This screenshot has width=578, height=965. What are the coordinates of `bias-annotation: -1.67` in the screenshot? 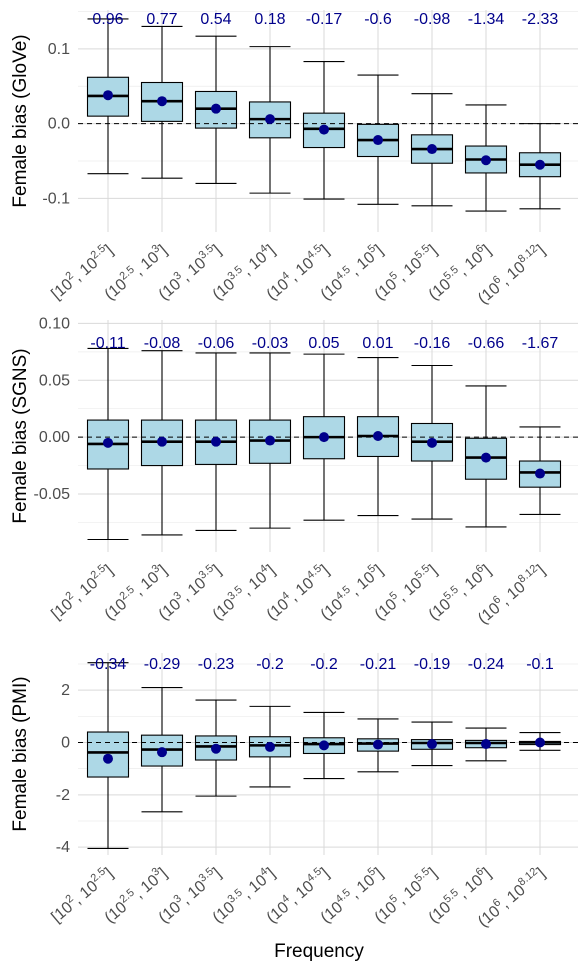 It's located at (540, 343).